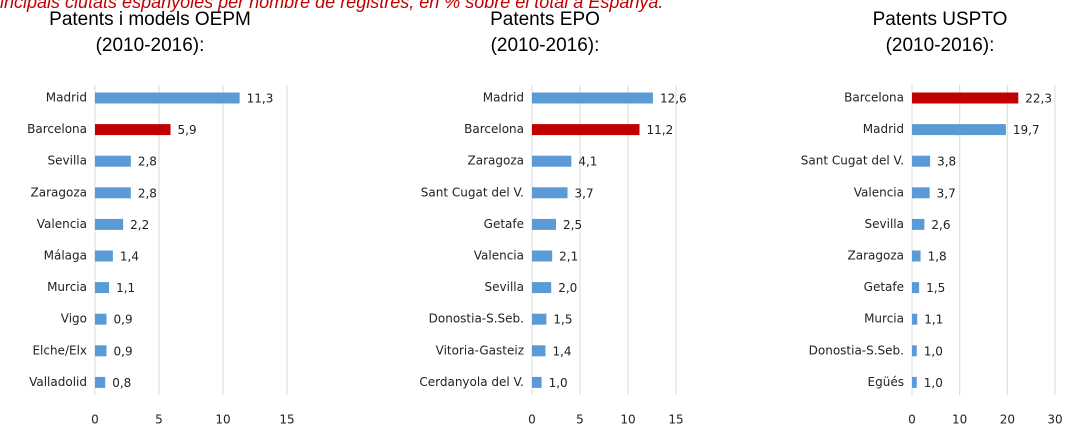  I want to click on value-label: 11,2, so click(660, 130).